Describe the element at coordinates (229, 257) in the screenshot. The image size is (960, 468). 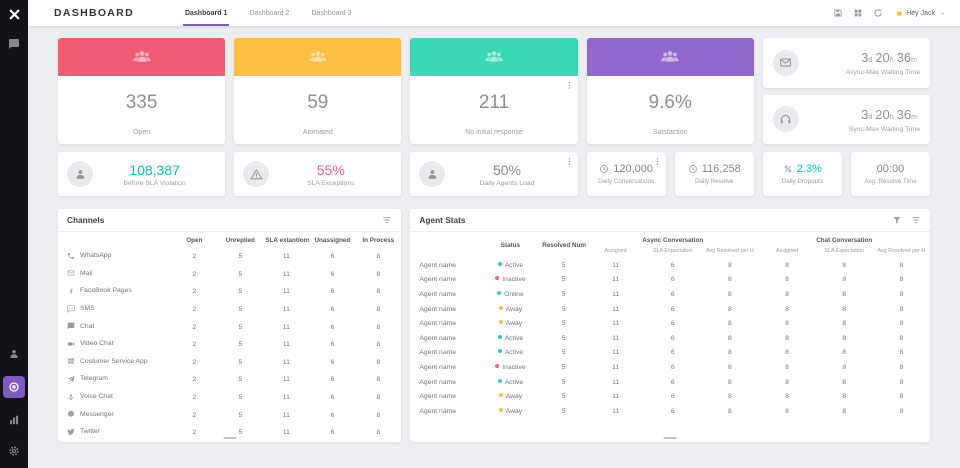
I see `channel-row: WhatsApp 2 5 11 6 8` at that location.